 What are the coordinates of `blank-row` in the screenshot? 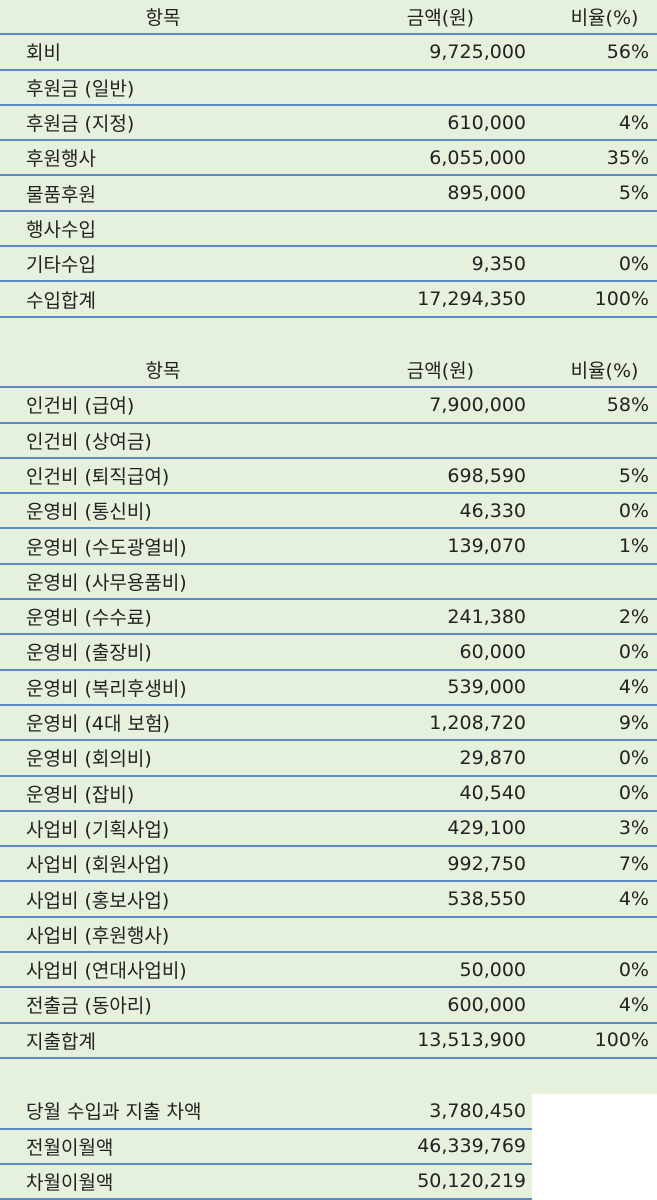 It's located at (328, 335).